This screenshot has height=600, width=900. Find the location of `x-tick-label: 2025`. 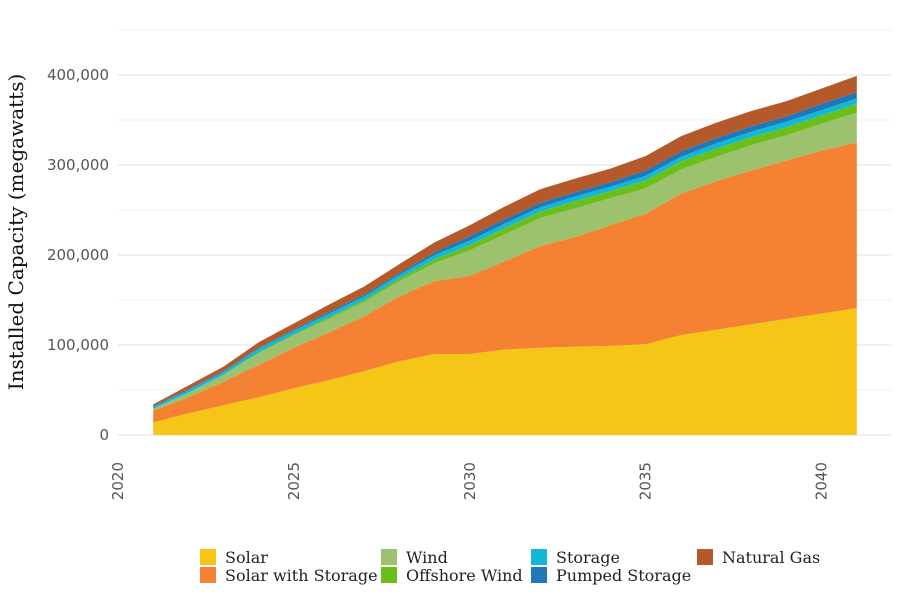

x-tick-label: 2025 is located at coordinates (294, 481).